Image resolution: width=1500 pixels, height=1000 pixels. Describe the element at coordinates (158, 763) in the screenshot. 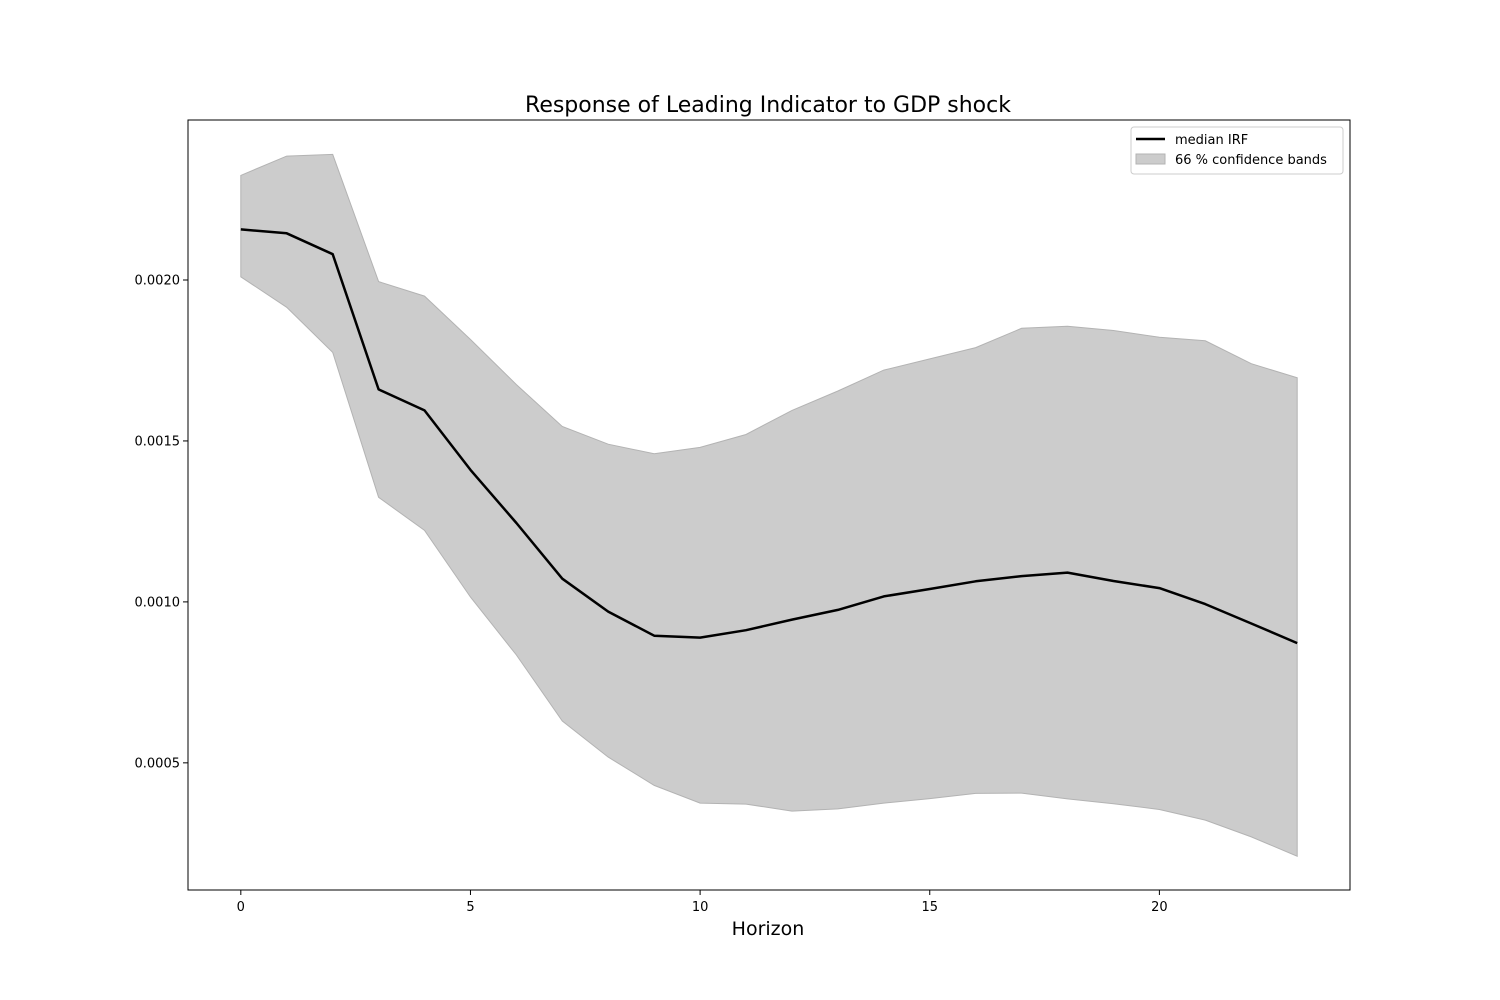

I see `y-tick-label: 0.0005` at that location.